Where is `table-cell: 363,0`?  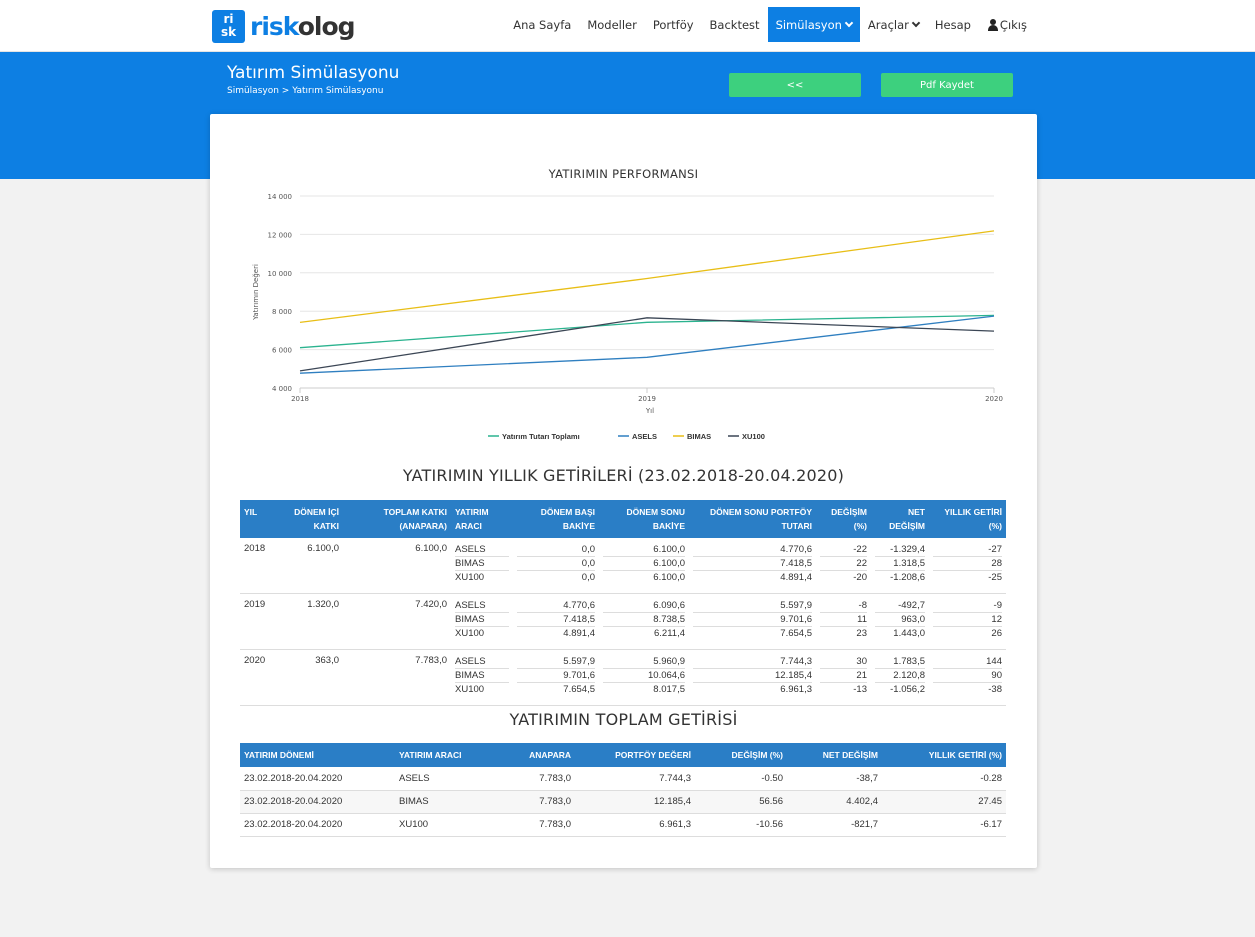
table-cell: 363,0 is located at coordinates (327, 660).